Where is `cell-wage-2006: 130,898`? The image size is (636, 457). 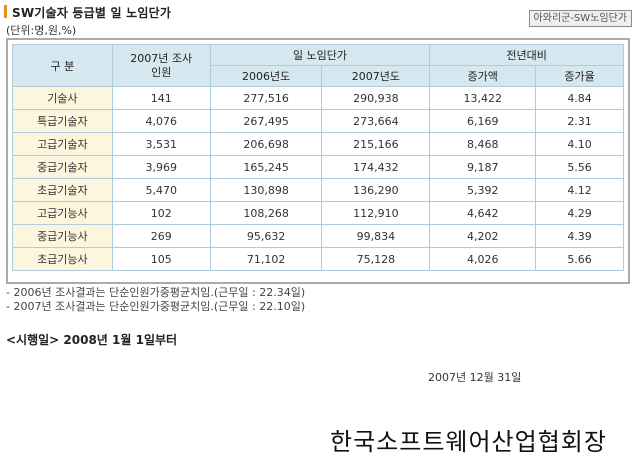 cell-wage-2006: 130,898 is located at coordinates (266, 190).